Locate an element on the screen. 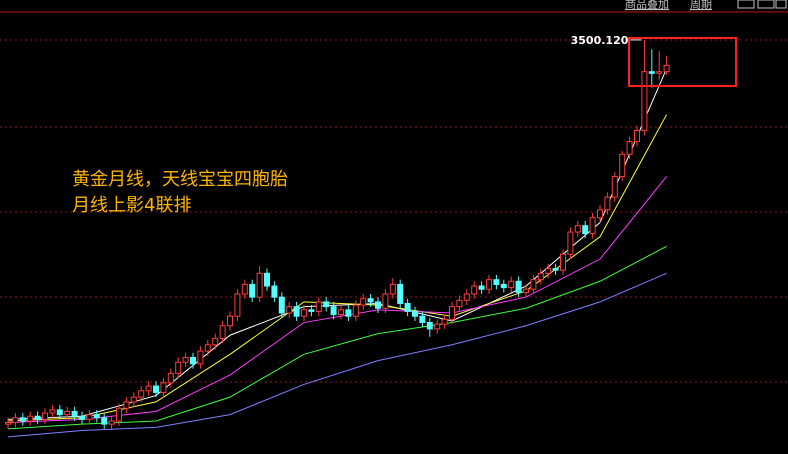 The height and width of the screenshot is (454, 788). overlay-button: 商品叠加 is located at coordinates (647, 5).